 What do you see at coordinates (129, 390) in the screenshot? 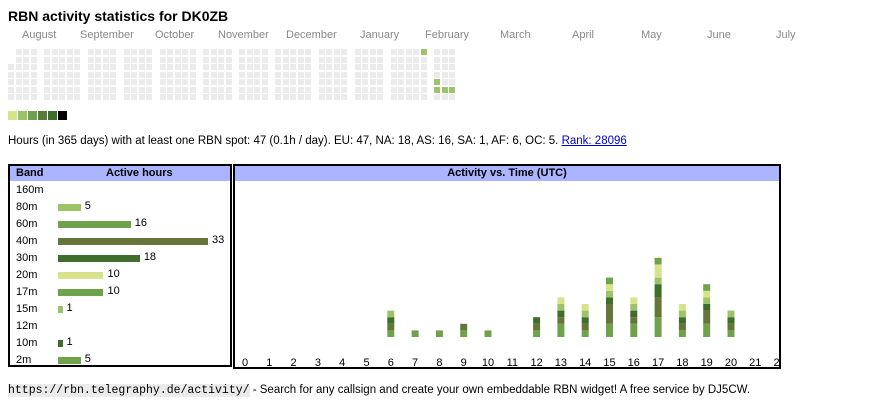
I see `footer-url: https://rbn.telegraphy.de/activity/` at bounding box center [129, 390].